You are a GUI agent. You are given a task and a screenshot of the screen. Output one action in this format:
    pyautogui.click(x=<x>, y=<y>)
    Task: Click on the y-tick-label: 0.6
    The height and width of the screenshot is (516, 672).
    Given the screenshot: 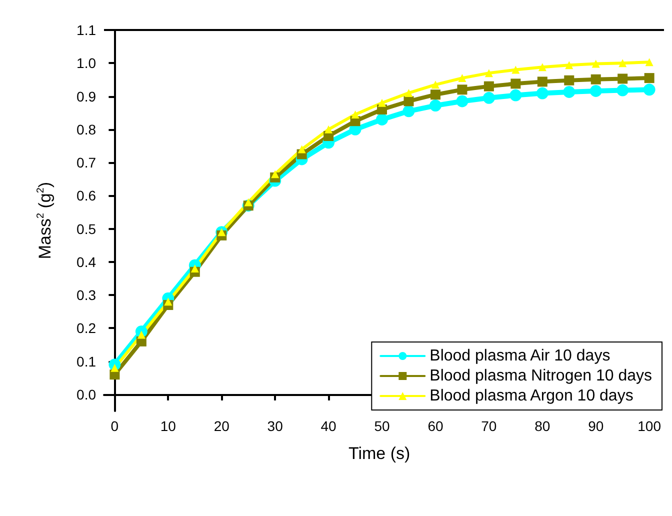 What is the action you would take?
    pyautogui.click(x=86, y=196)
    